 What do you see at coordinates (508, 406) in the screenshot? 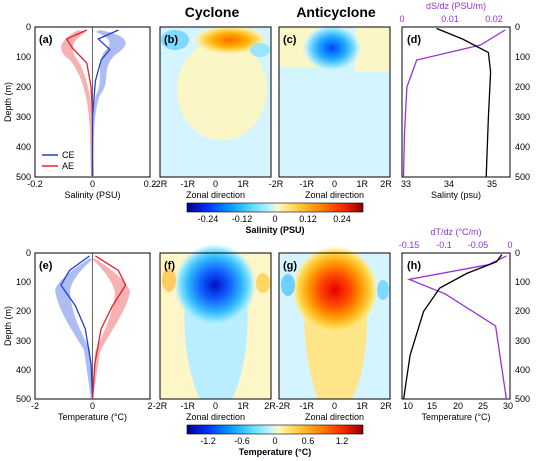
I see `xtick: 30` at bounding box center [508, 406].